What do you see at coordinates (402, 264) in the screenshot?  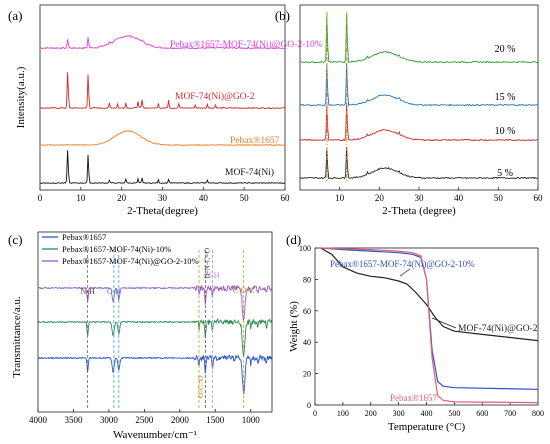 I see `panel-d-series-label: Pebax®1657-MOF-74(Ni)@GO-2-10%` at bounding box center [402, 264].